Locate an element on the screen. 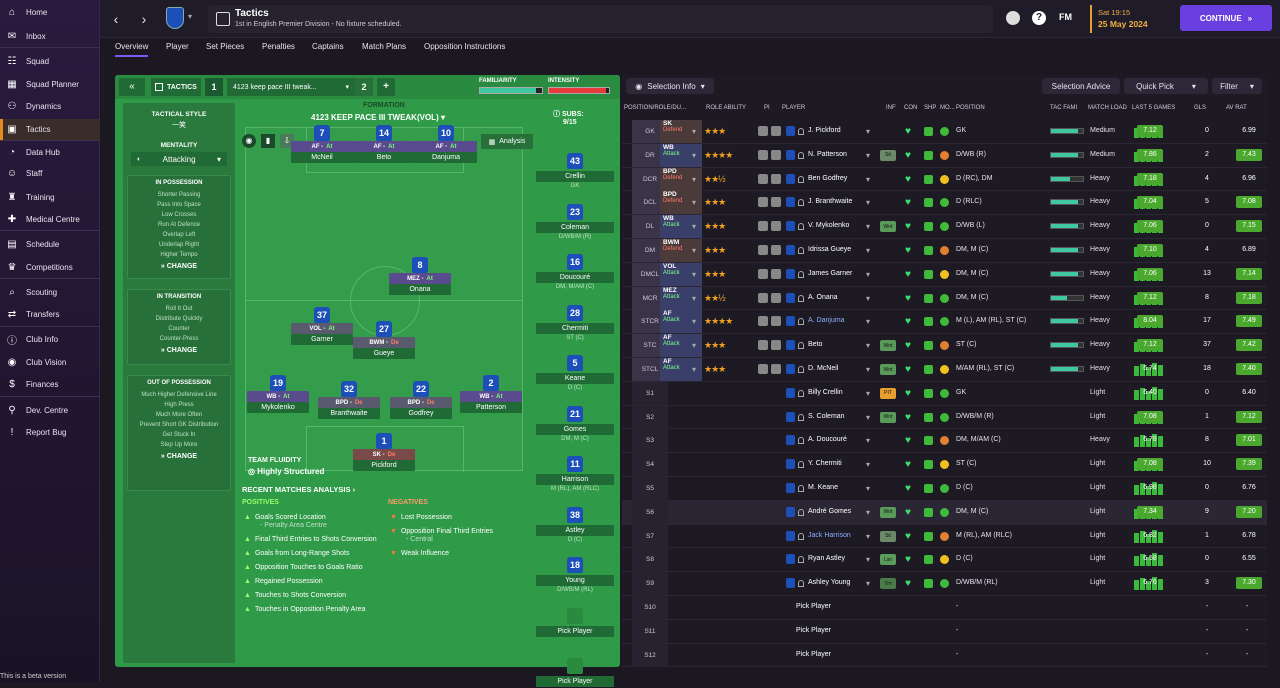  column-header: AV RAT is located at coordinates (1236, 108).